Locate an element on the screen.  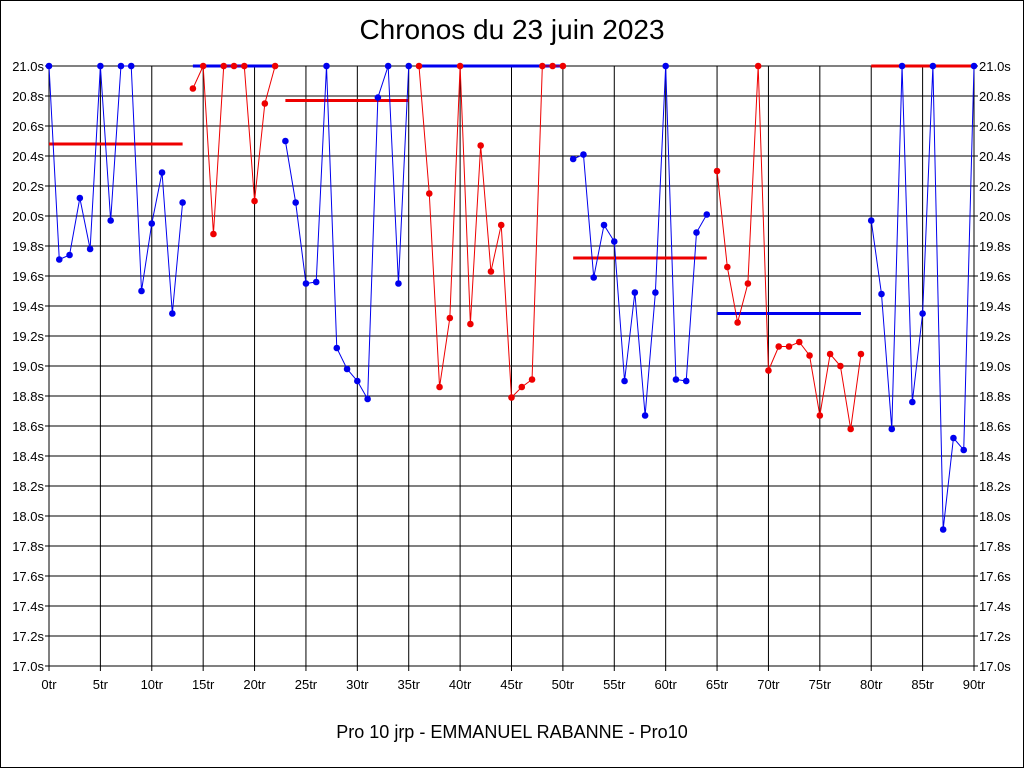
y-tick-label-right: 21.0s is located at coordinates (995, 66).